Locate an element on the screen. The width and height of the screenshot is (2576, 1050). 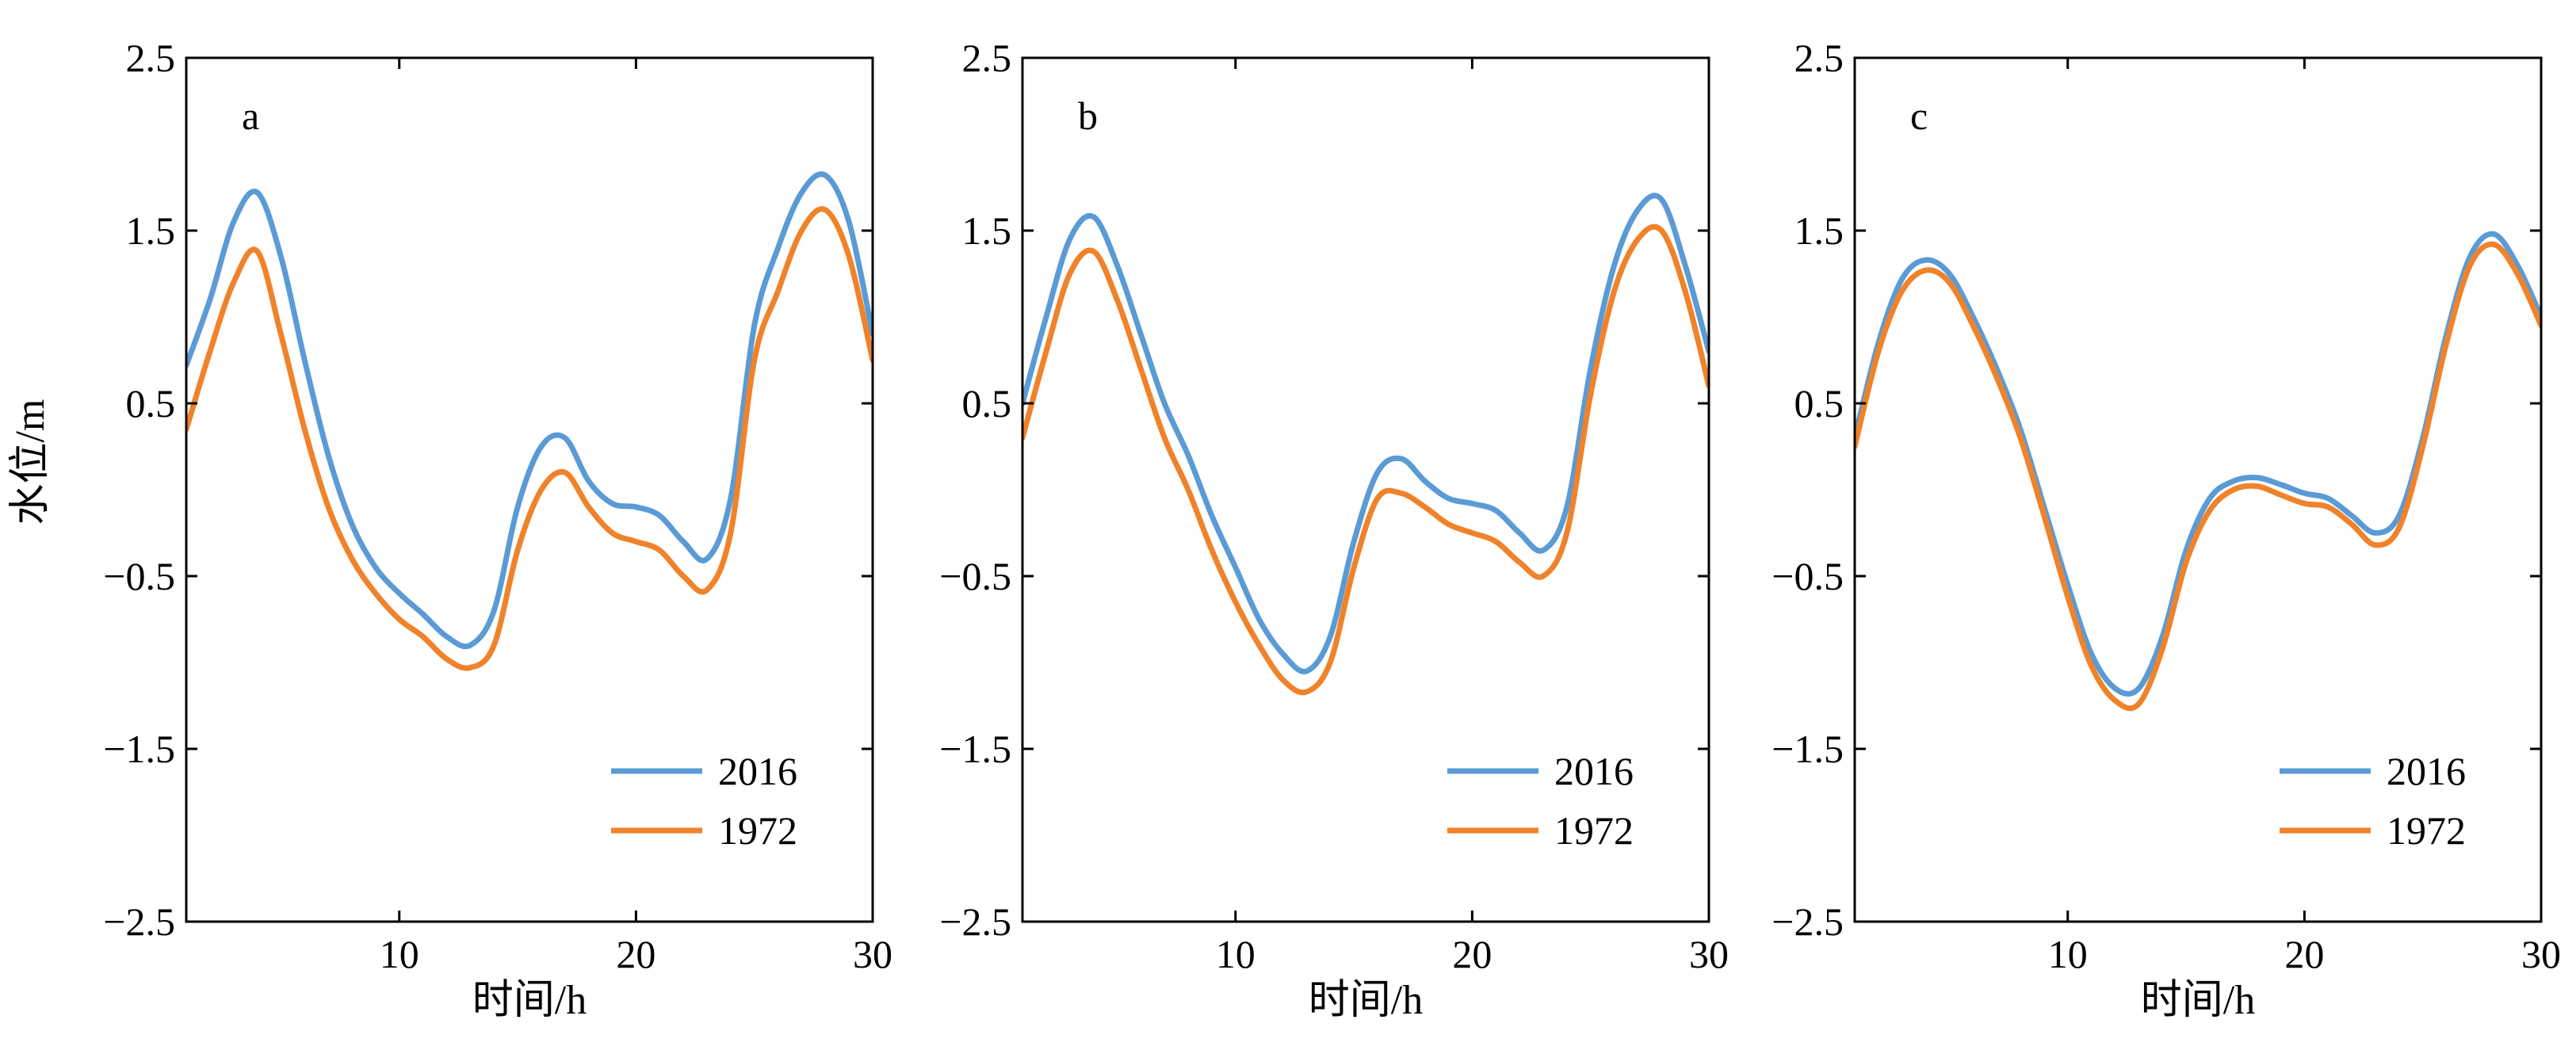
panel-label: b is located at coordinates (1088, 116).